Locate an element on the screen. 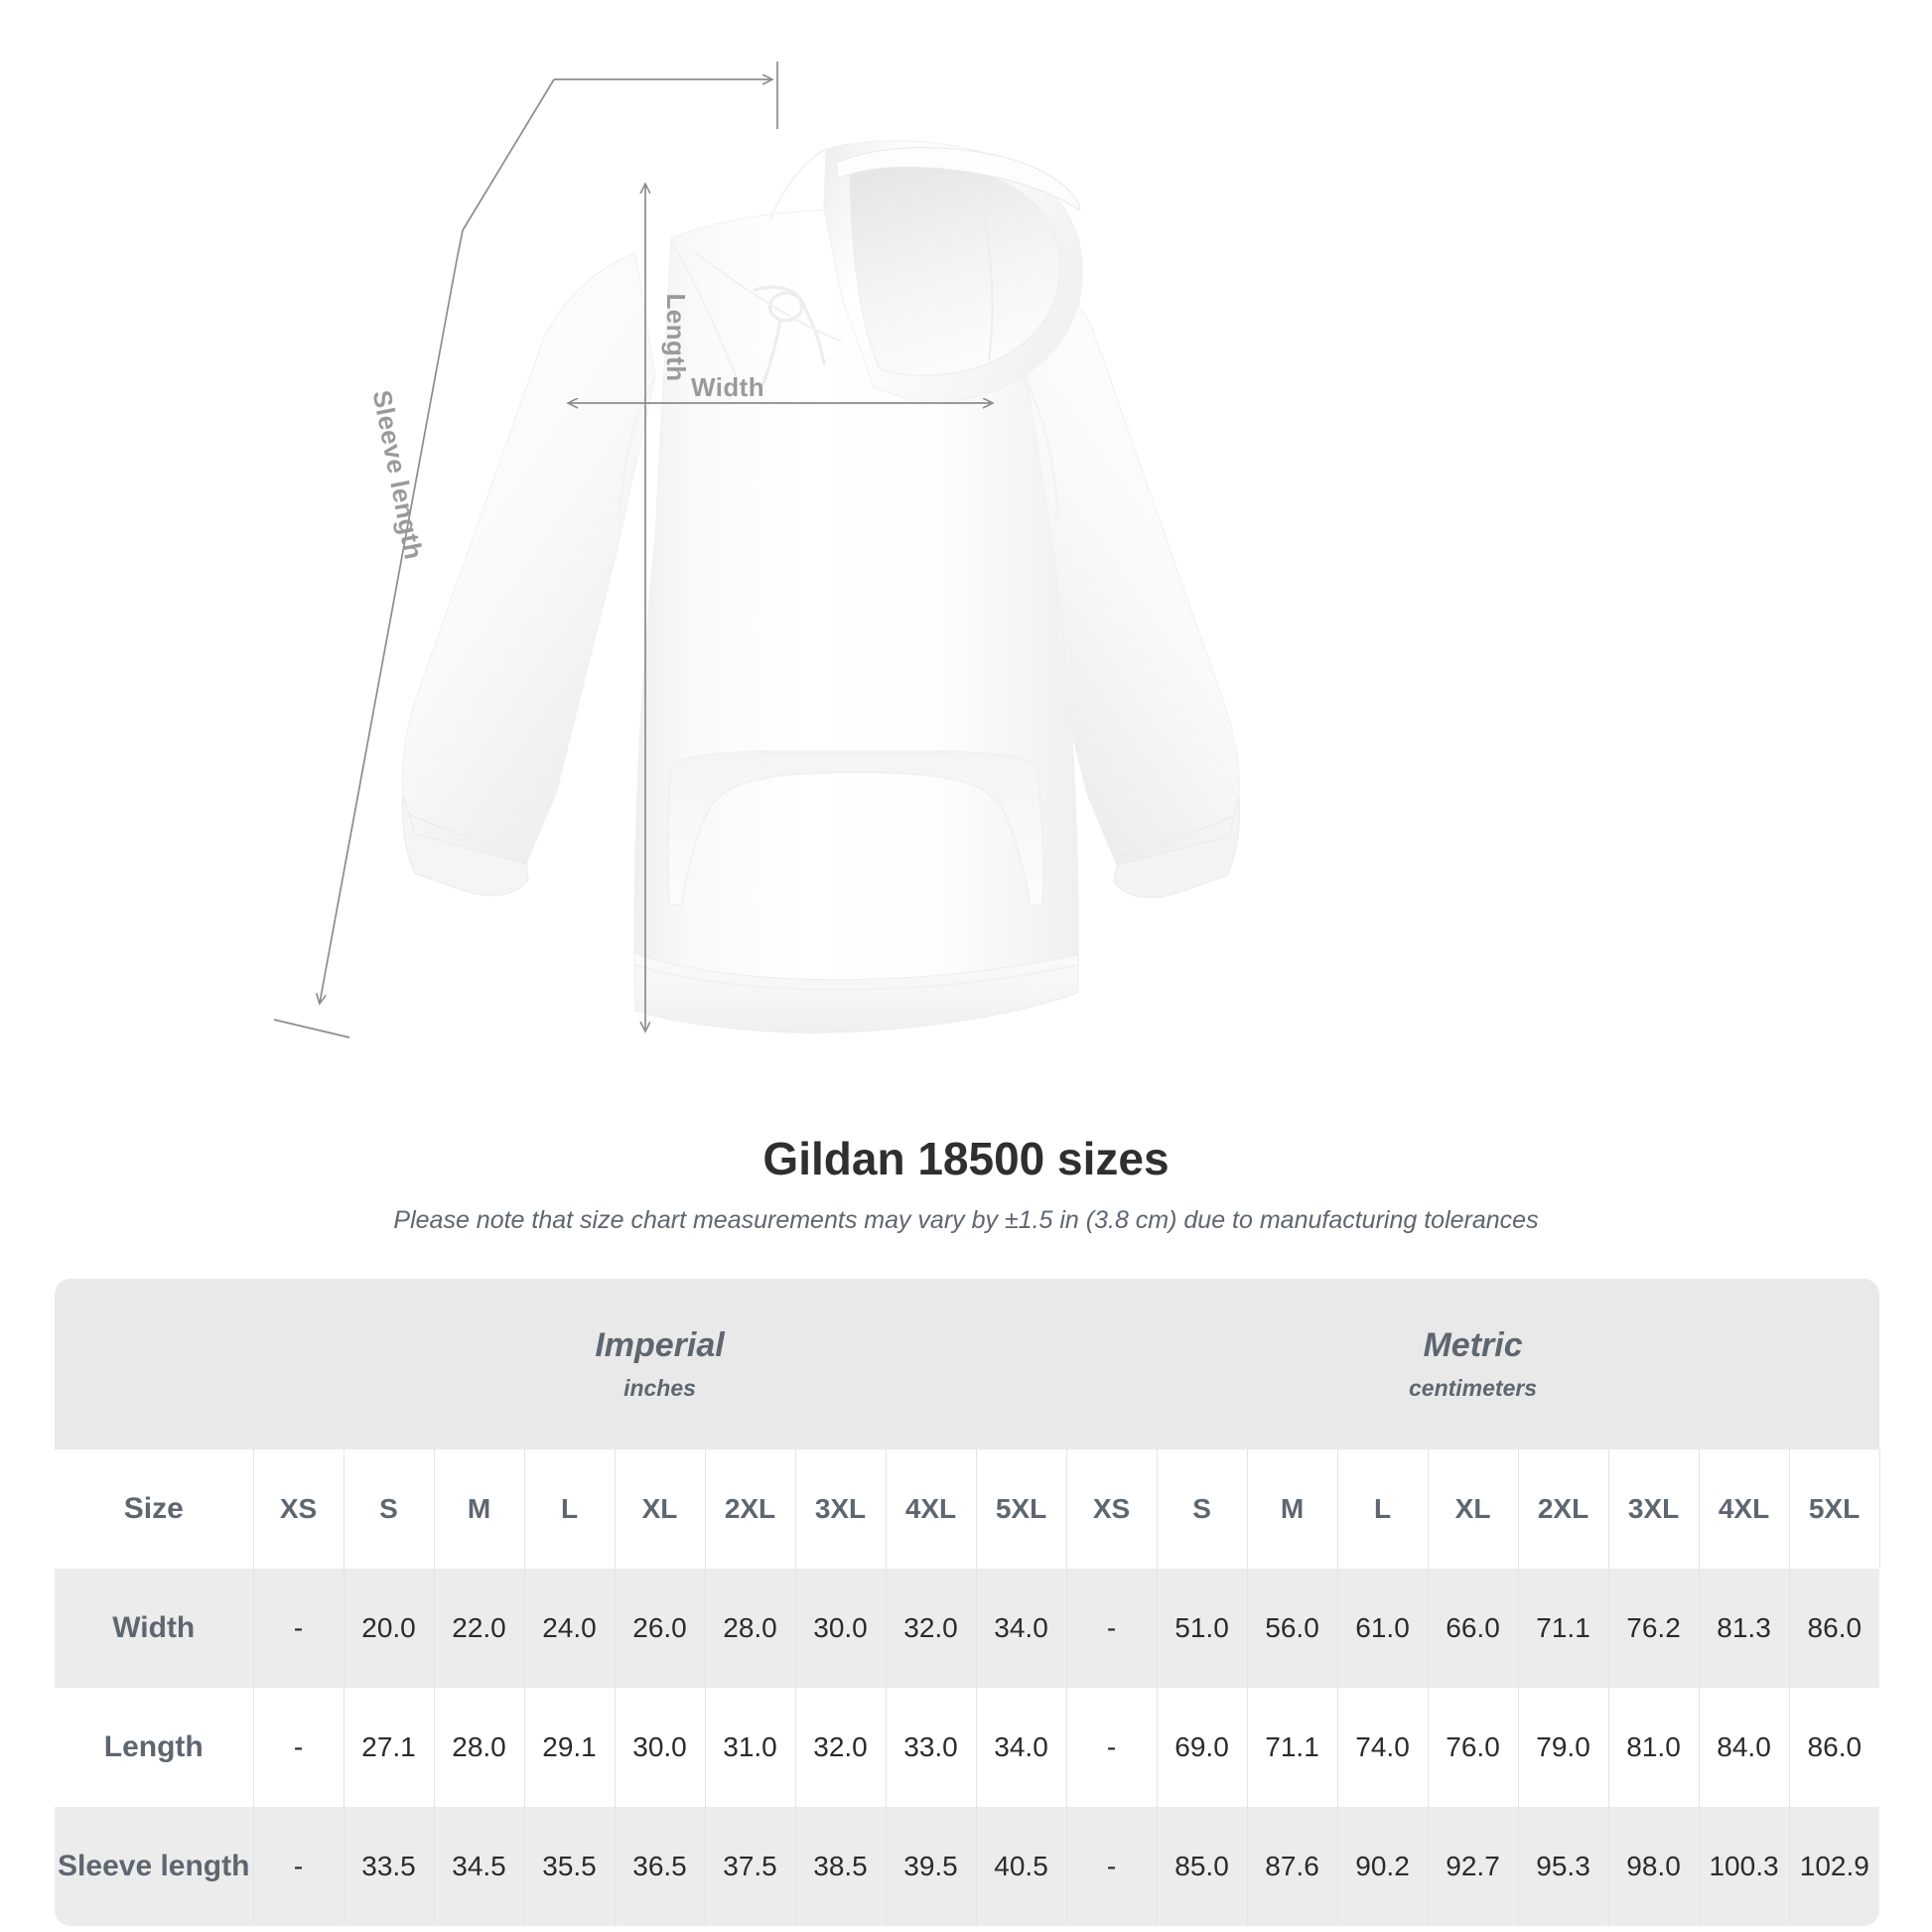 Image resolution: width=1932 pixels, height=1932 pixels. size-header-imperial-l: L is located at coordinates (570, 1509).